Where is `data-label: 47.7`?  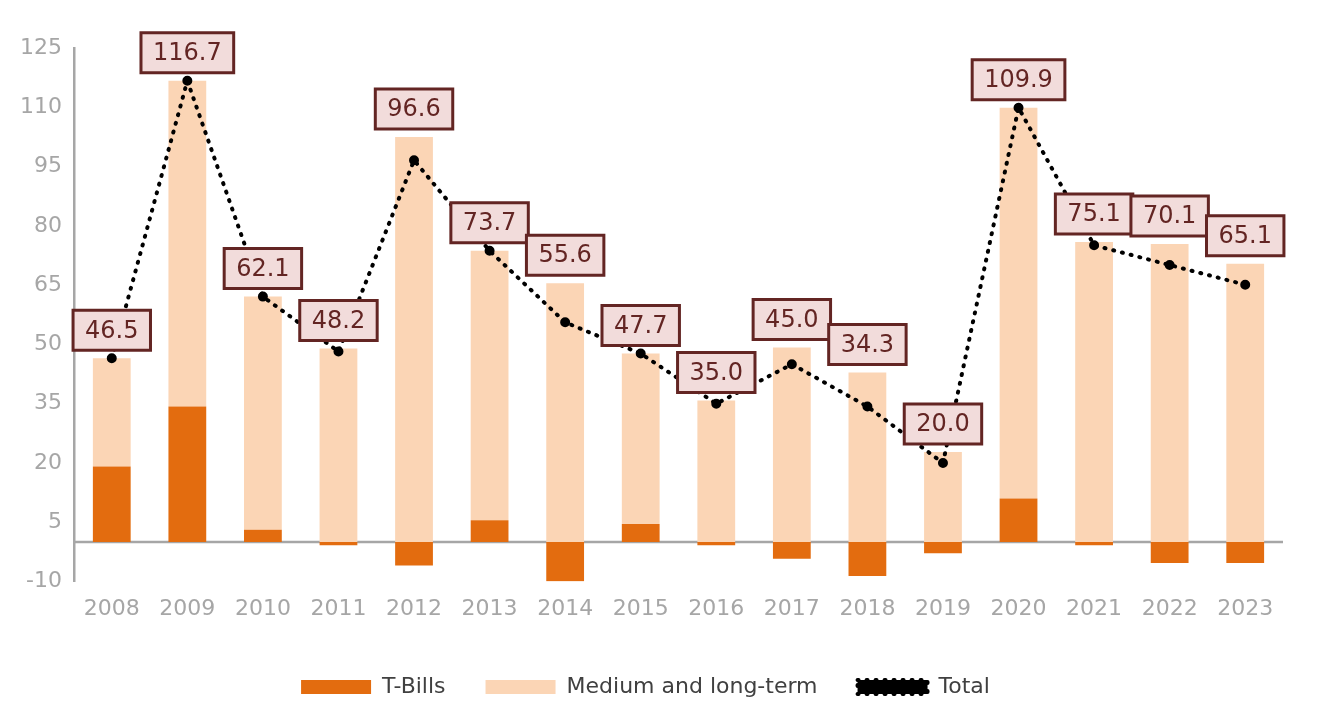 data-label: 47.7 is located at coordinates (641, 324).